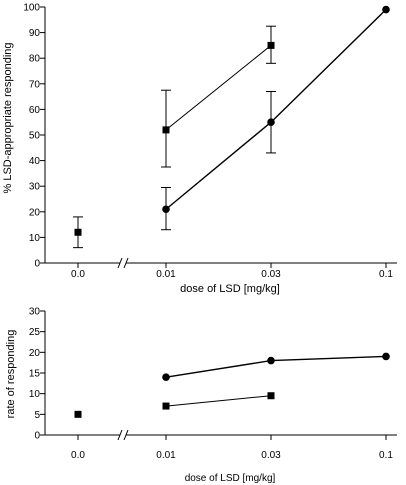 The width and height of the screenshot is (406, 485). What do you see at coordinates (8, 117) in the screenshot?
I see `top-chart-y-axis-title: % LSD-appropriate responding` at bounding box center [8, 117].